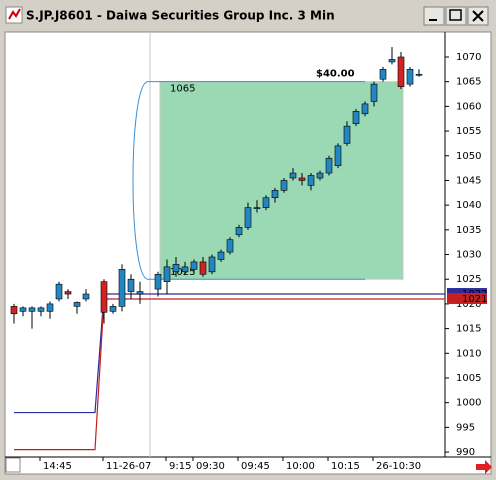  What do you see at coordinates (180, 466) in the screenshot?
I see `x-tick-label: 9:15` at bounding box center [180, 466].